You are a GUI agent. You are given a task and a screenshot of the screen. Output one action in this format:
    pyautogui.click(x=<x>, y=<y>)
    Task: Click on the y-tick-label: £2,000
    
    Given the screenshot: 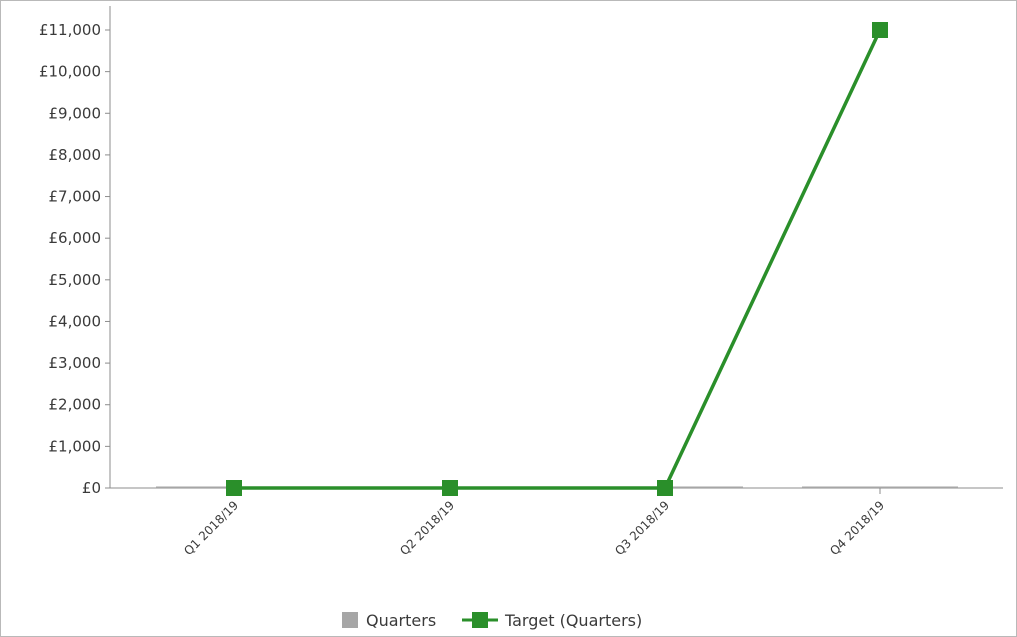 What is the action you would take?
    pyautogui.click(x=75, y=405)
    